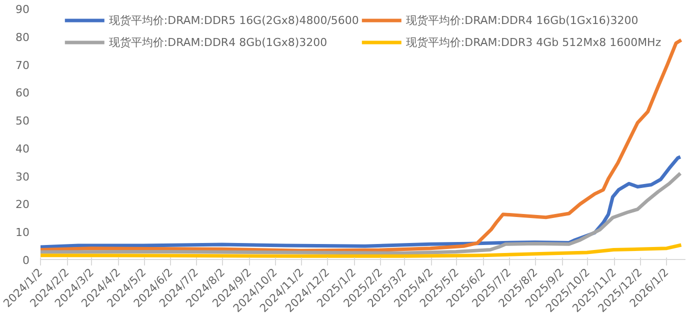 Image resolution: width=700 pixels, height=322 pixels. I want to click on y-tick-label: 20, so click(23, 205).